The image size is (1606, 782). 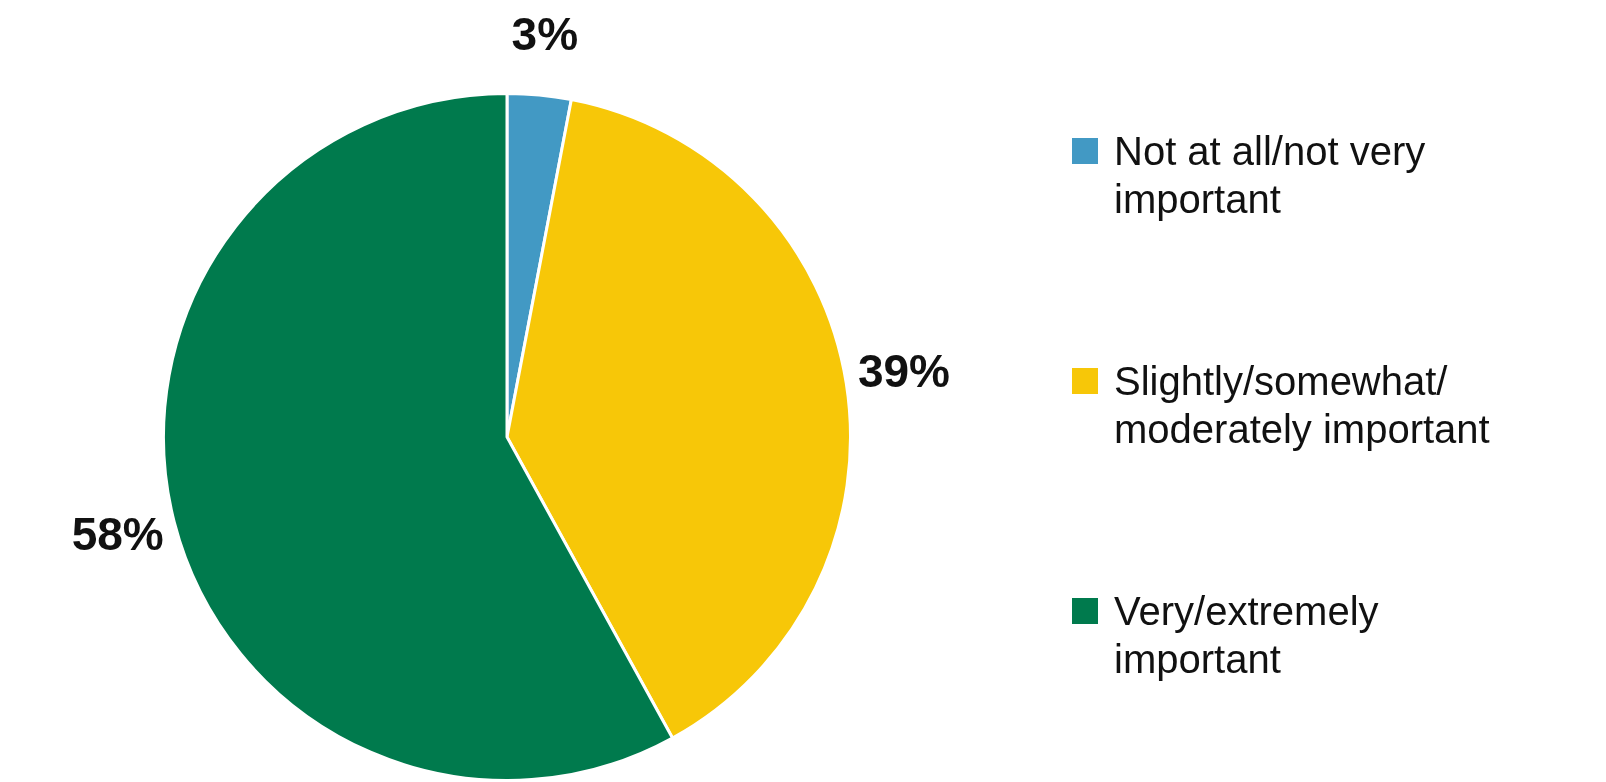 I want to click on legend-label: Very/extremely important, so click(x=1247, y=635).